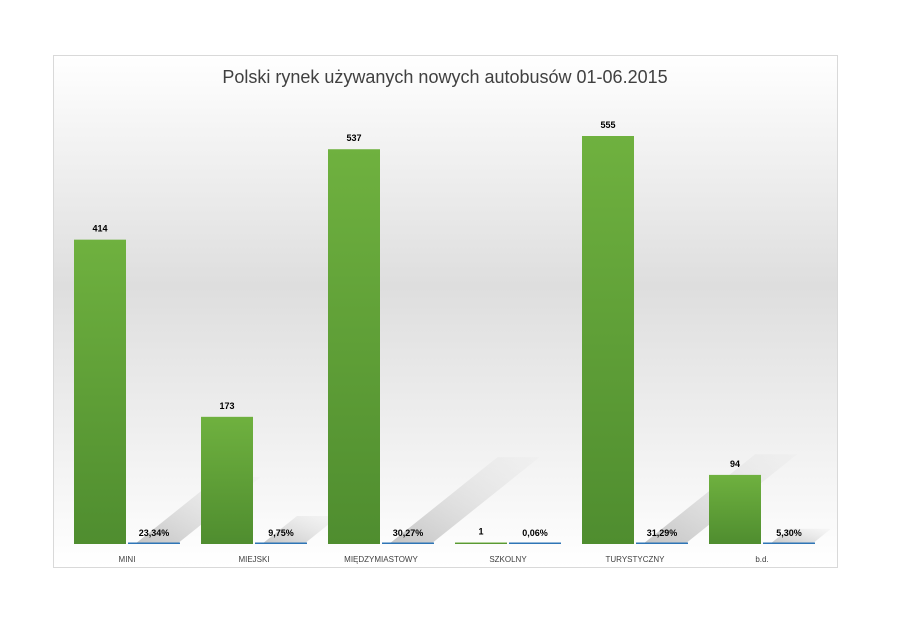 This screenshot has width=900, height=636. What do you see at coordinates (281, 533) in the screenshot?
I see `percent-label: 9,75%` at bounding box center [281, 533].